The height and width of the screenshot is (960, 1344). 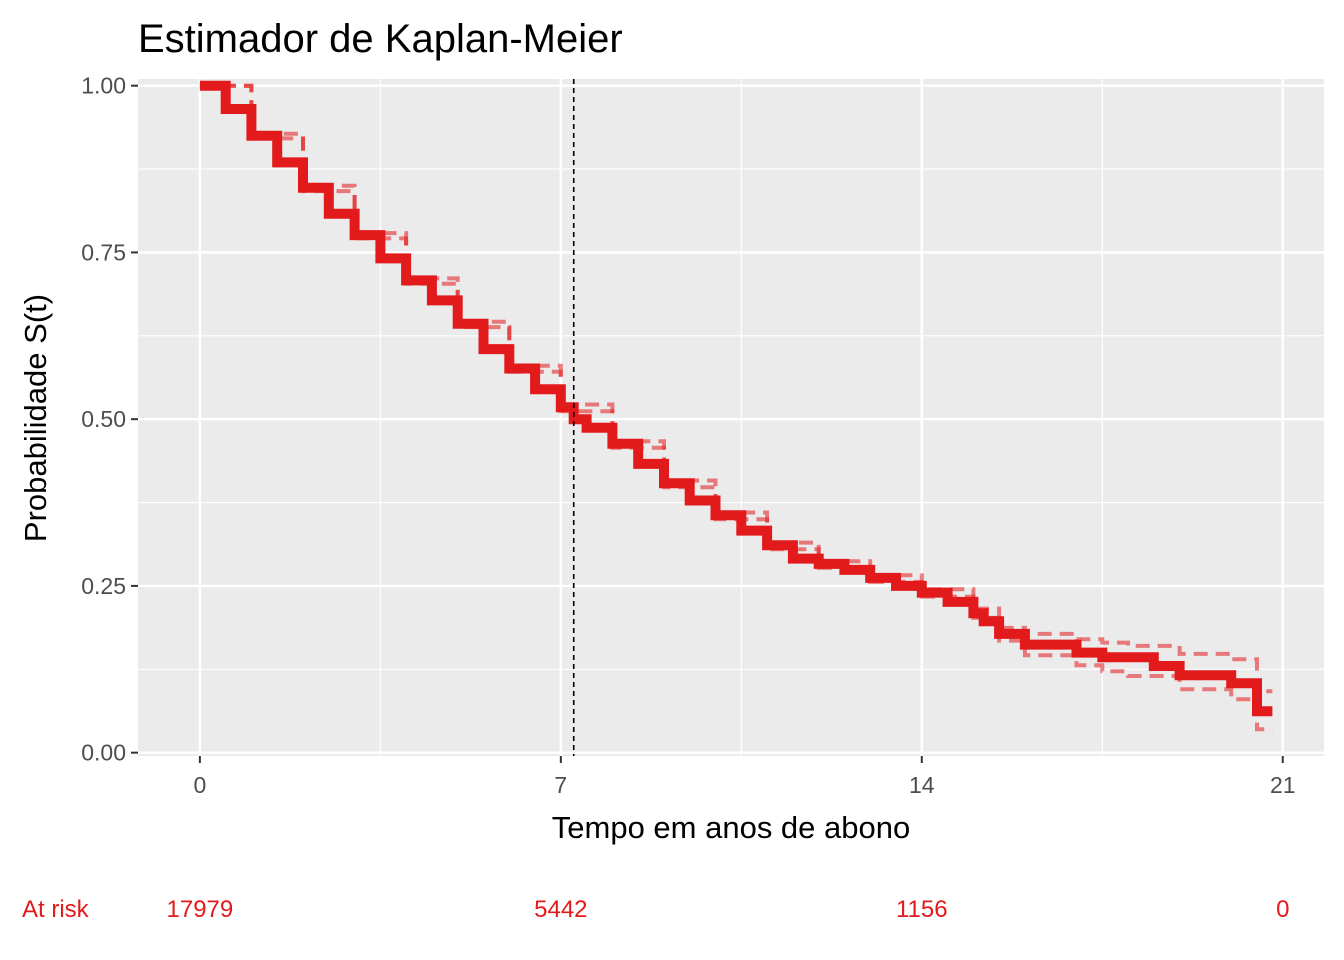 I want to click on risk-count: 5442, so click(x=560, y=909).